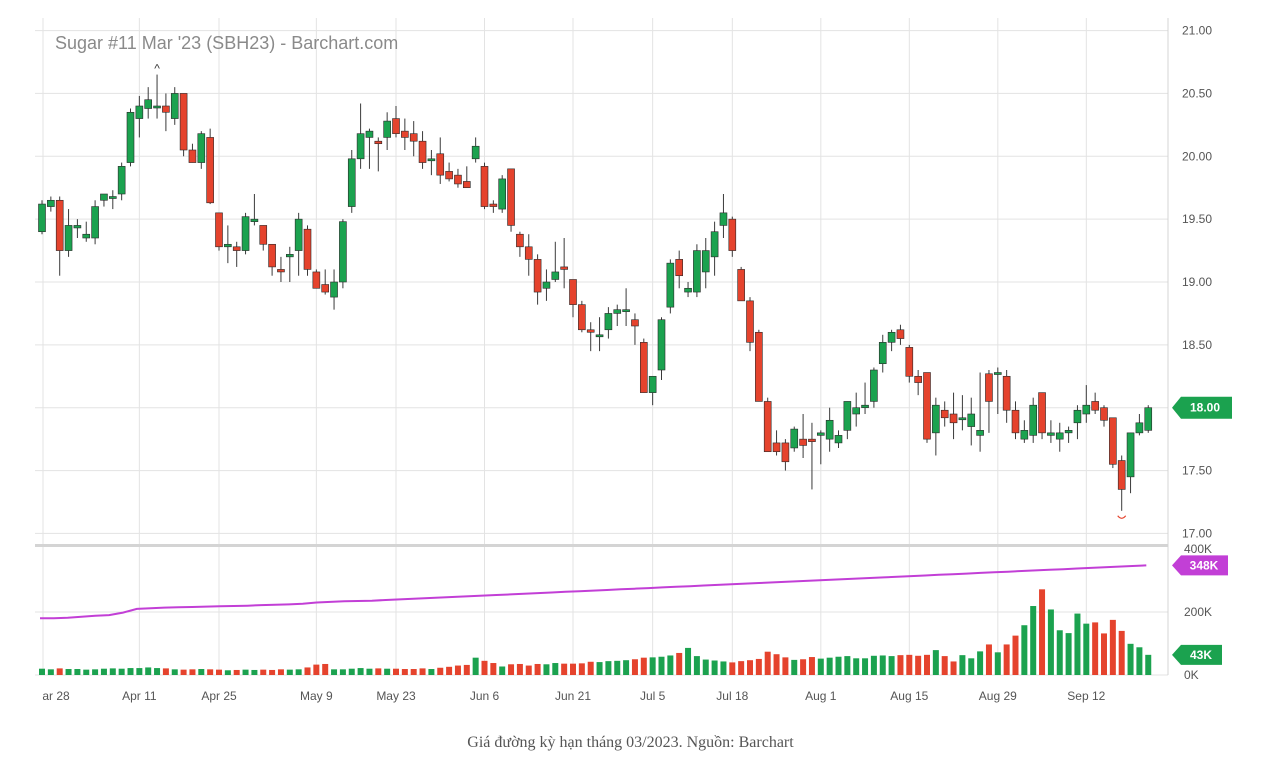  I want to click on last-price-flag, so click(1202, 407).